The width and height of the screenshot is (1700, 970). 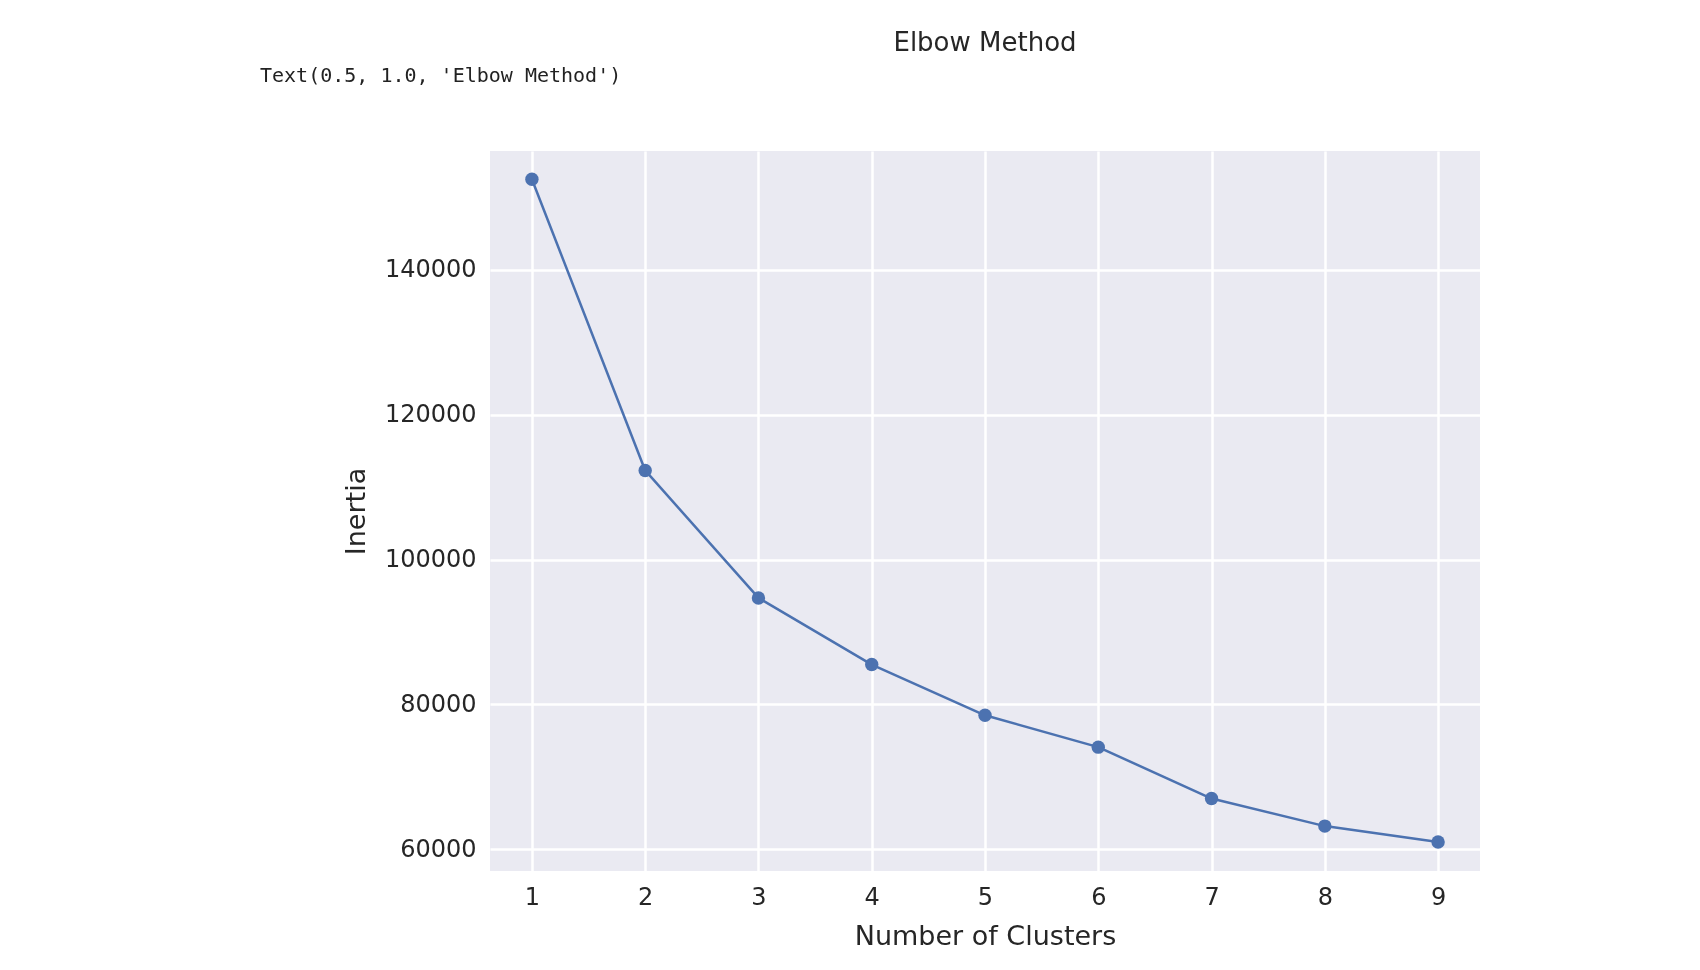 What do you see at coordinates (430, 269) in the screenshot?
I see `y-tick-label: 140000` at bounding box center [430, 269].